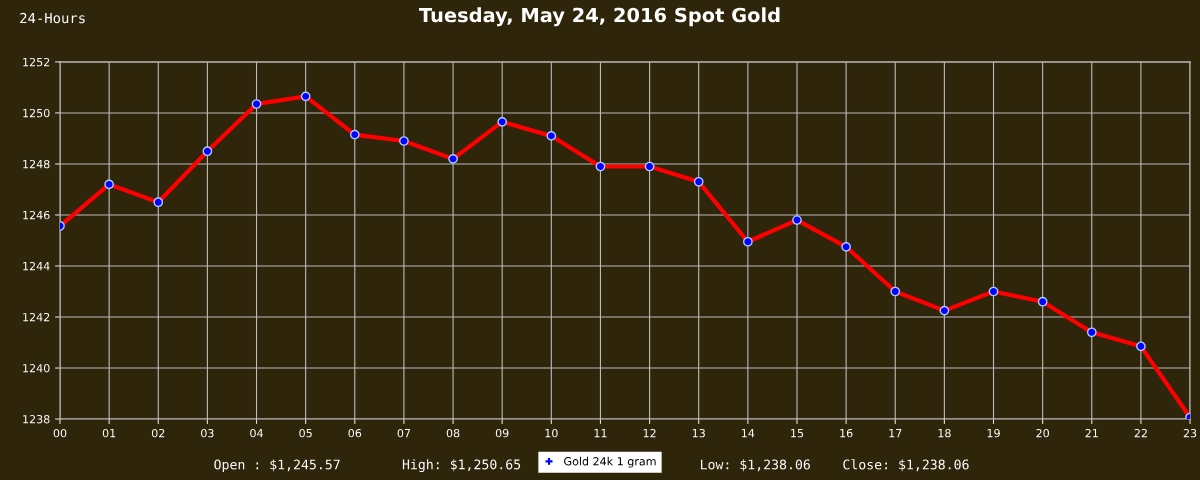 This screenshot has height=480, width=1200. Describe the element at coordinates (52, 18) in the screenshot. I see `chart-subtitle: 24-Hours` at that location.